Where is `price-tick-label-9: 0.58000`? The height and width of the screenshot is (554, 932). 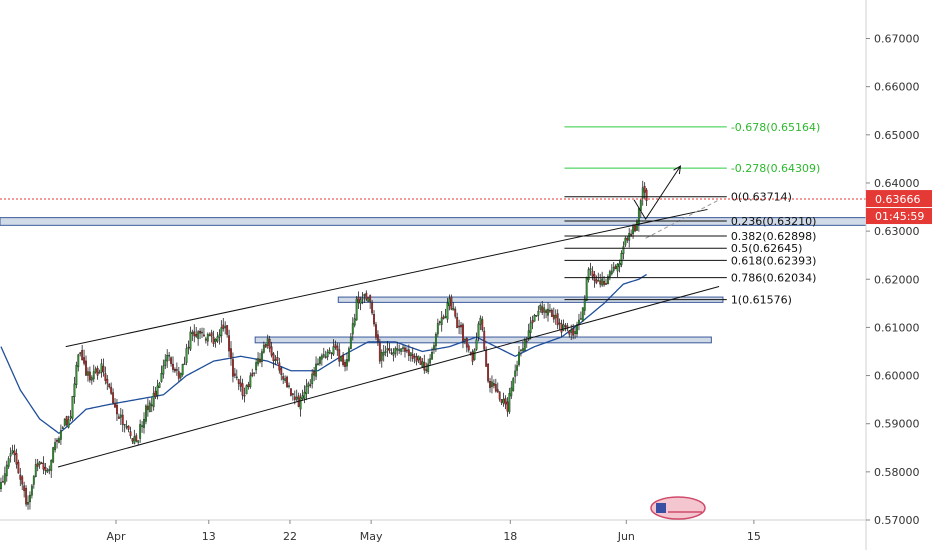
price-tick-label-9: 0.58000 is located at coordinates (897, 472).